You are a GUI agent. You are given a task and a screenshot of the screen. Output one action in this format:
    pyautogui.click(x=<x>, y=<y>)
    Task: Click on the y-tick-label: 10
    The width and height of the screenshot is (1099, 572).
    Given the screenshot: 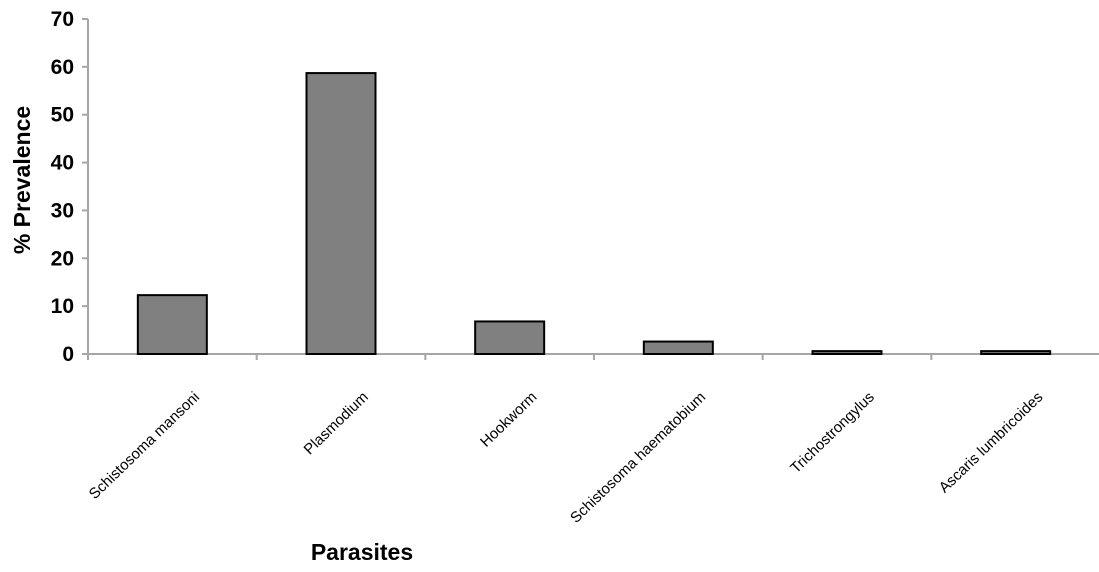 What is the action you would take?
    pyautogui.click(x=62, y=306)
    